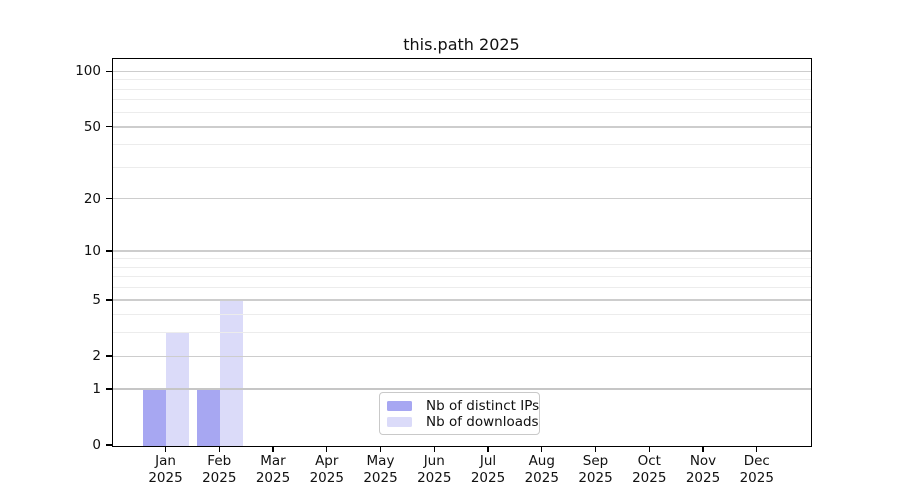 This screenshot has width=900, height=500. What do you see at coordinates (703, 477) in the screenshot?
I see `x-tick-year-nov: 2025` at bounding box center [703, 477].